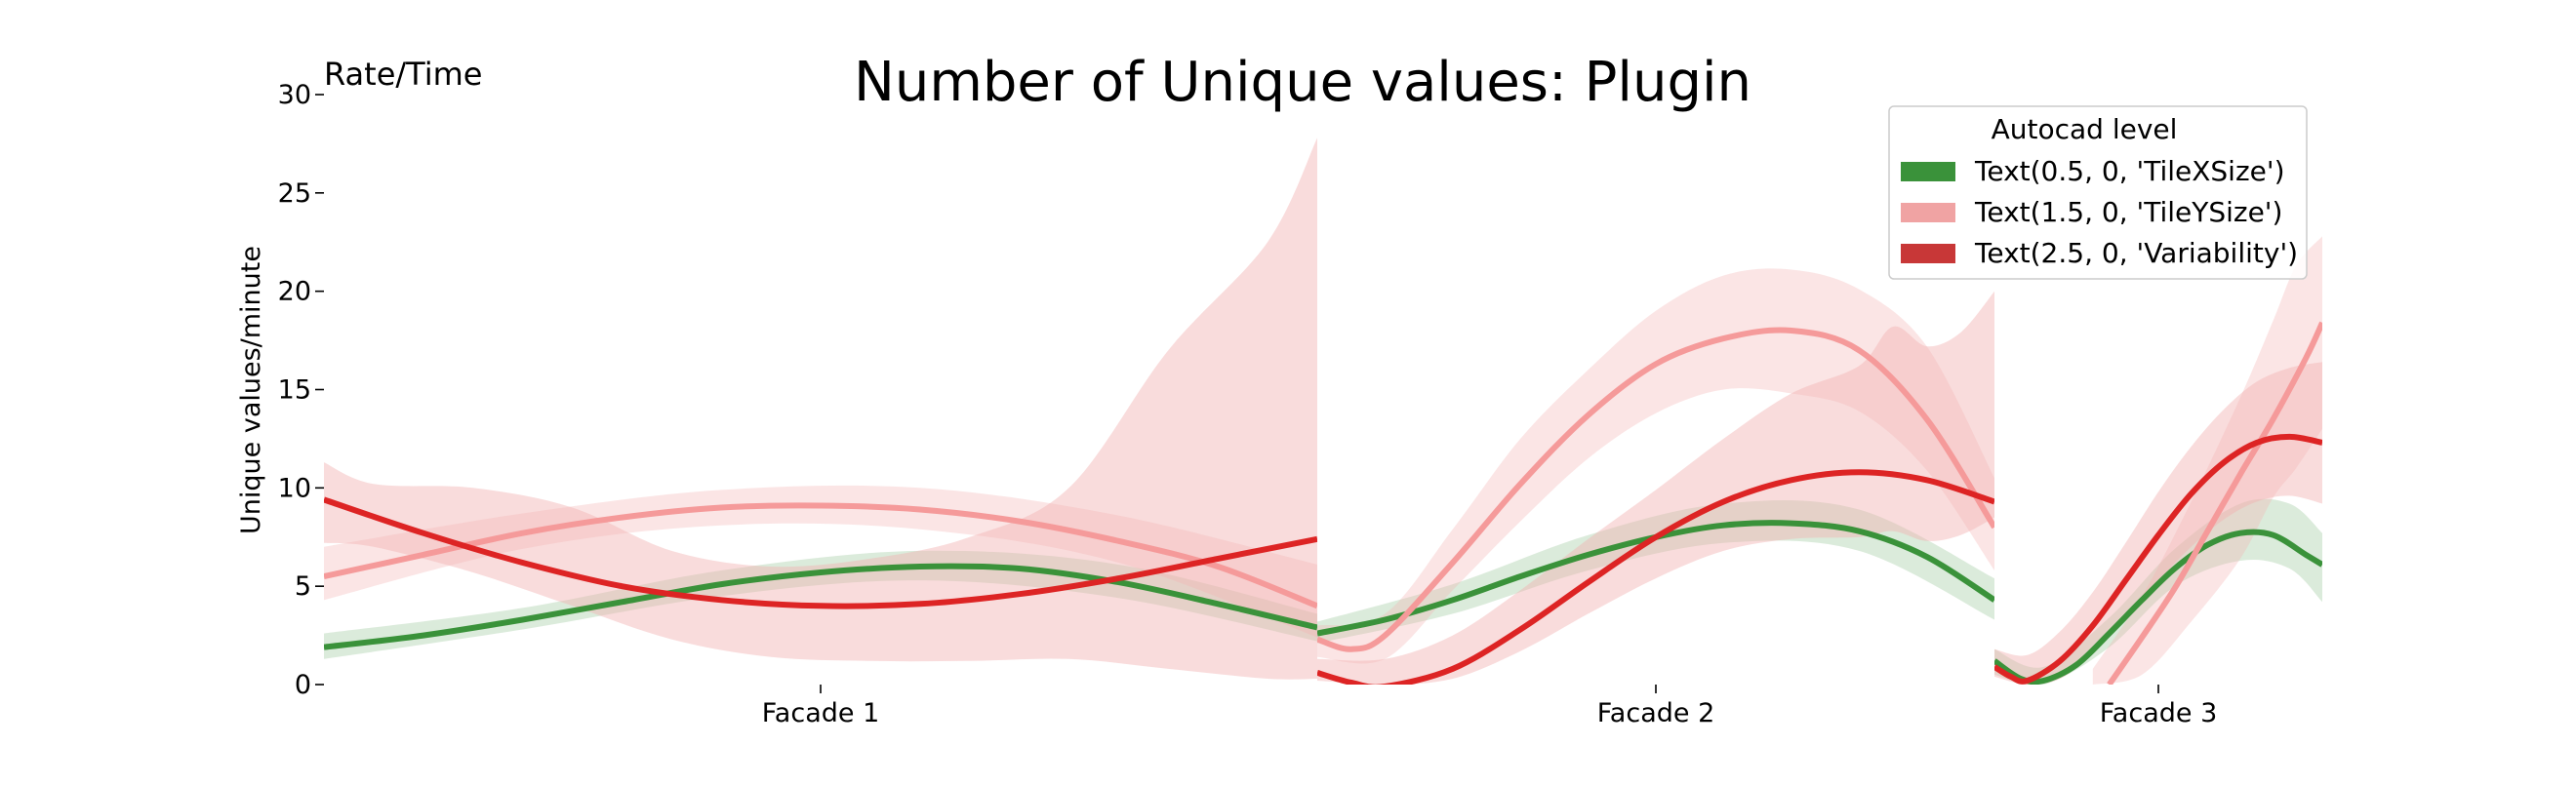 The height and width of the screenshot is (785, 2576). What do you see at coordinates (821, 713) in the screenshot?
I see `x-tick-facade-1: Facade 1` at bounding box center [821, 713].